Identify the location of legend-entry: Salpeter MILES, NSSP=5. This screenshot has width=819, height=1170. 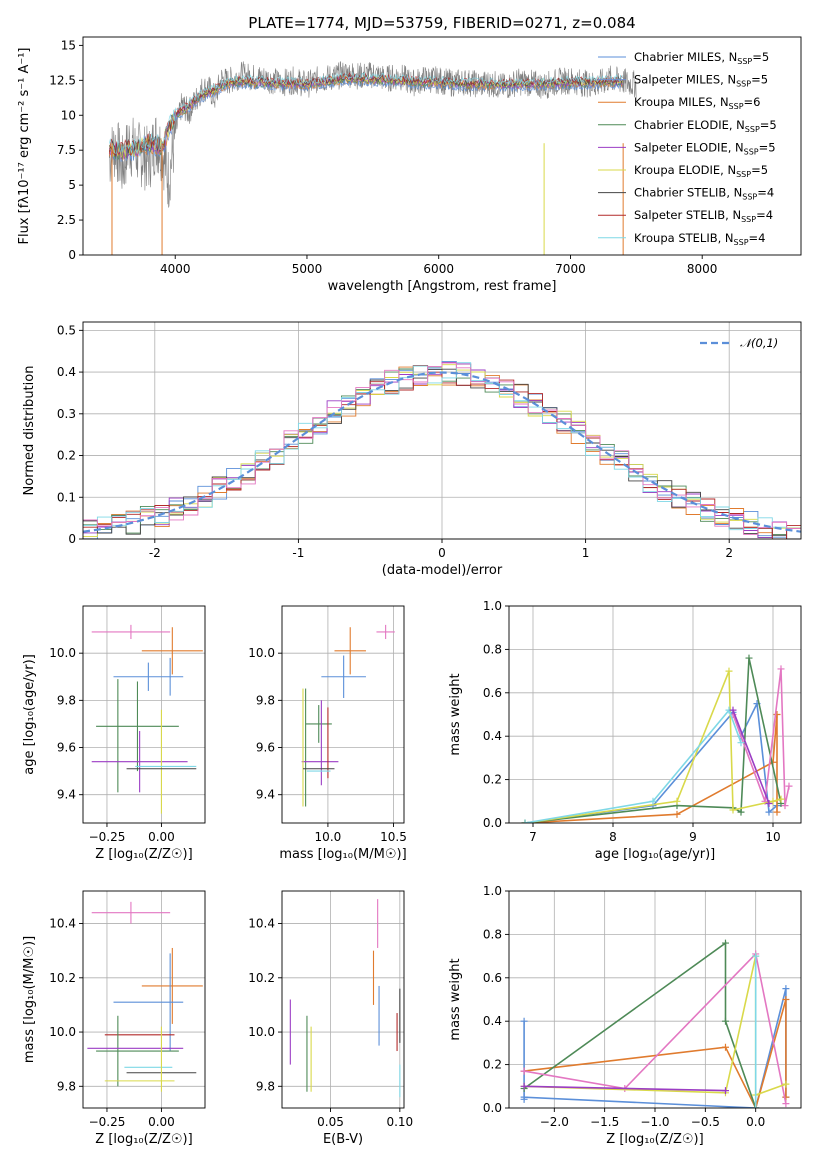
(701, 81).